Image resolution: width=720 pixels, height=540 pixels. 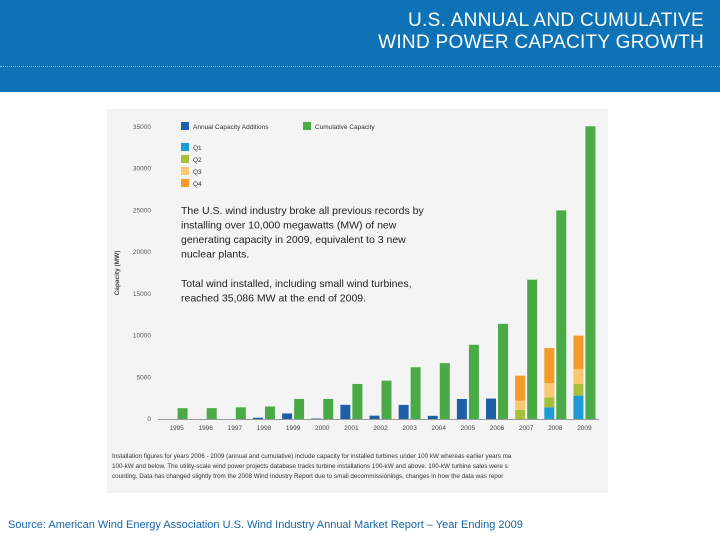 I want to click on legend-swatch-q2, so click(x=185, y=159).